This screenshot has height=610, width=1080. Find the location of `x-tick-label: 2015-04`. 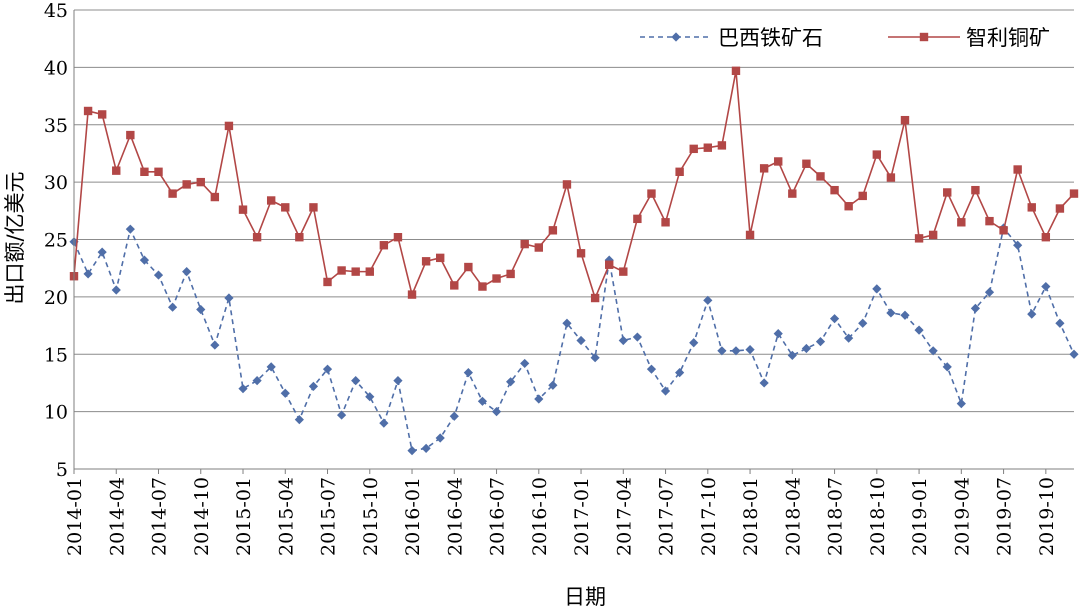

x-tick-label: 2015-04 is located at coordinates (286, 516).